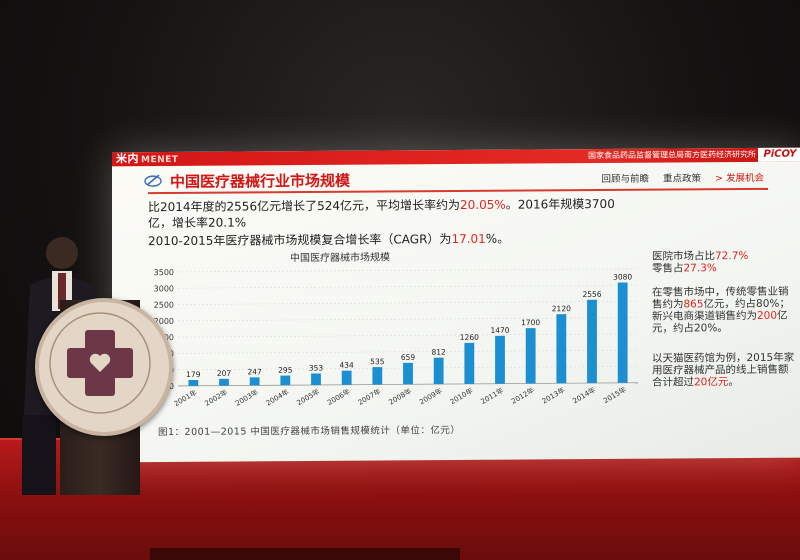  What do you see at coordinates (468, 239) in the screenshot?
I see `cagr-value: 17.01` at bounding box center [468, 239].